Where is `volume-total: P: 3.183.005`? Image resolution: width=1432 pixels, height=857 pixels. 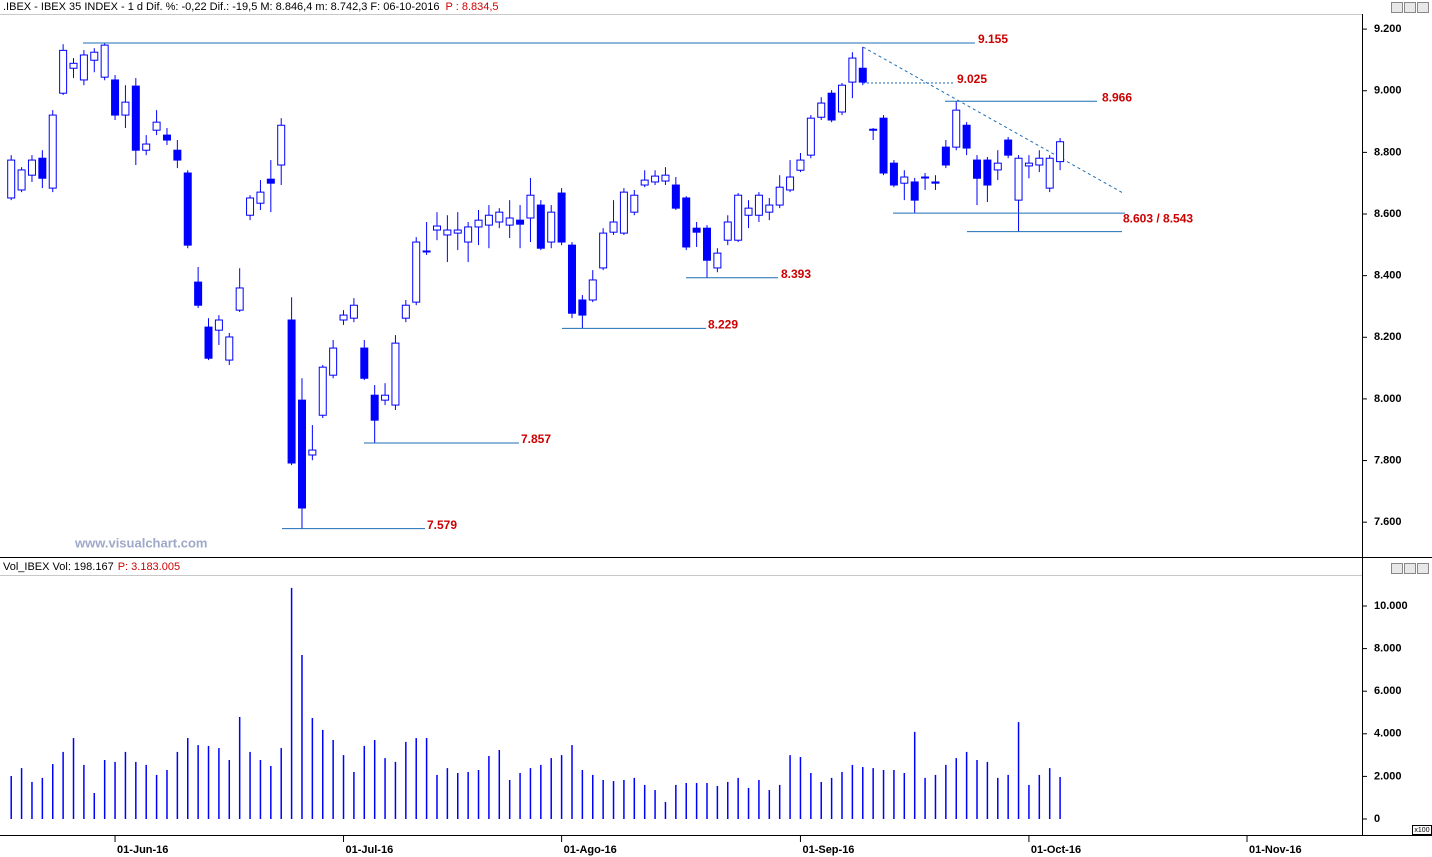 volume-total: P: 3.183.005 is located at coordinates (149, 567).